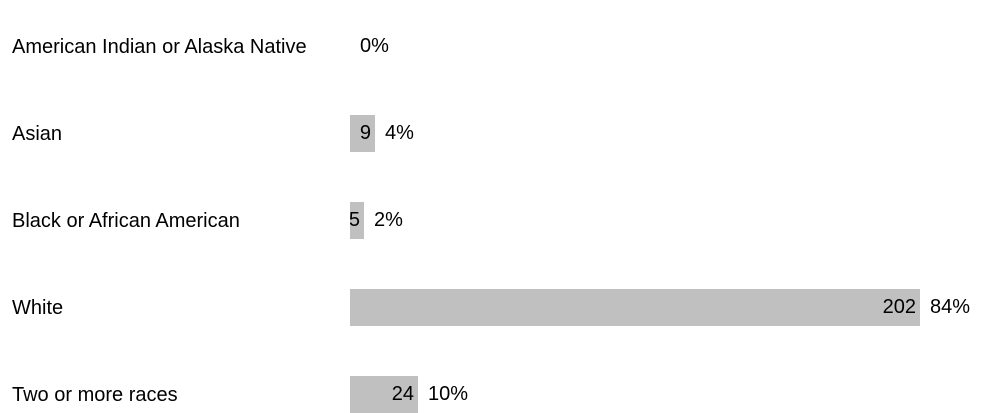 This screenshot has height=413, width=986. What do you see at coordinates (365, 133) in the screenshot?
I see `bar-value-label: 9` at bounding box center [365, 133].